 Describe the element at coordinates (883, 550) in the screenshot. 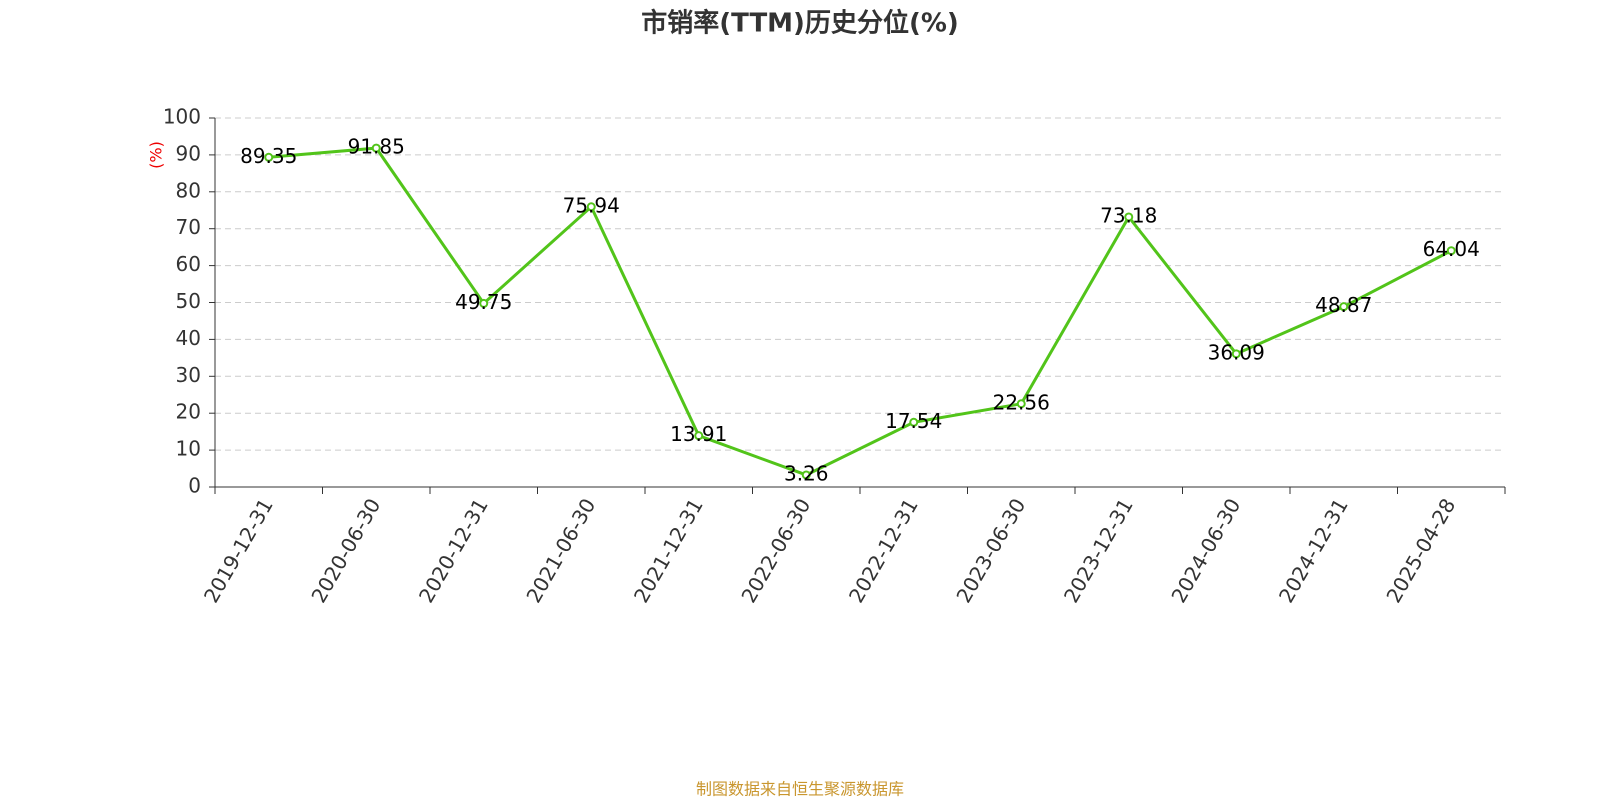

I see `x-tick-label: 2022-12-31` at that location.